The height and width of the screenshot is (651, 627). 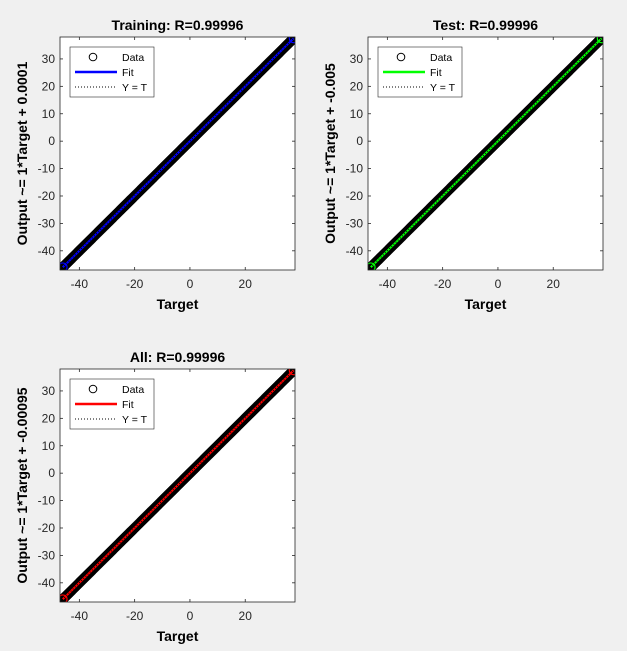 I want to click on y-axis-label: Output ~= 1*Target + 0.0001, so click(x=22, y=153).